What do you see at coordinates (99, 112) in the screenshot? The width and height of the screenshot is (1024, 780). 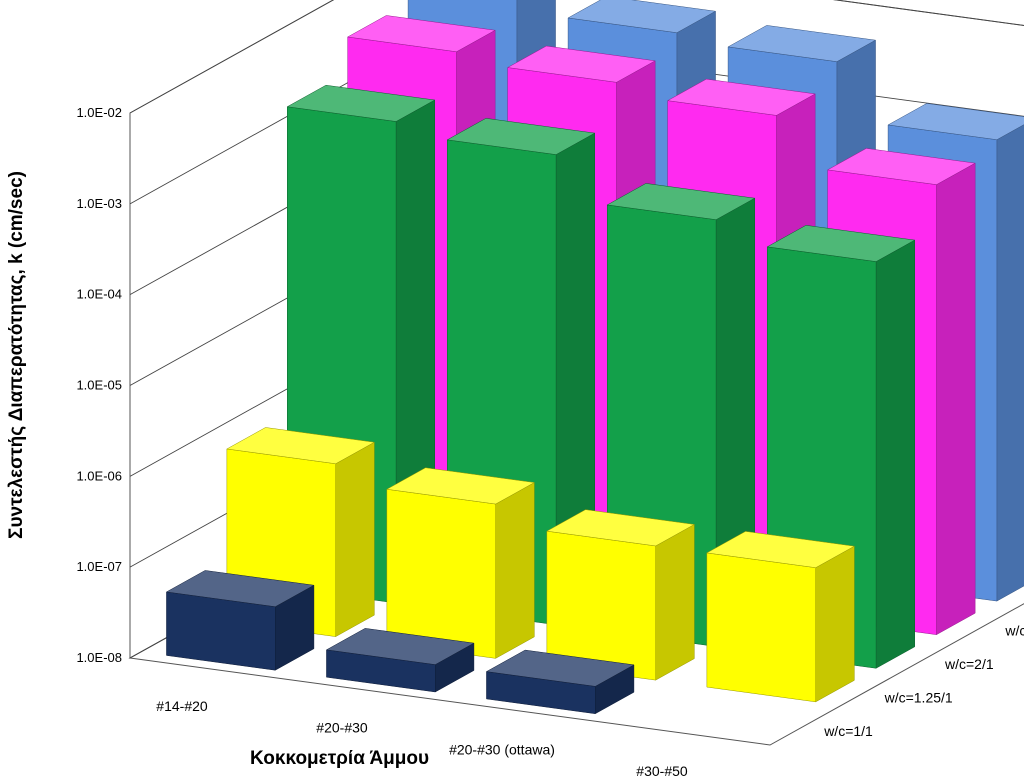 I see `y-tick-label: 1.0E-02` at bounding box center [99, 112].